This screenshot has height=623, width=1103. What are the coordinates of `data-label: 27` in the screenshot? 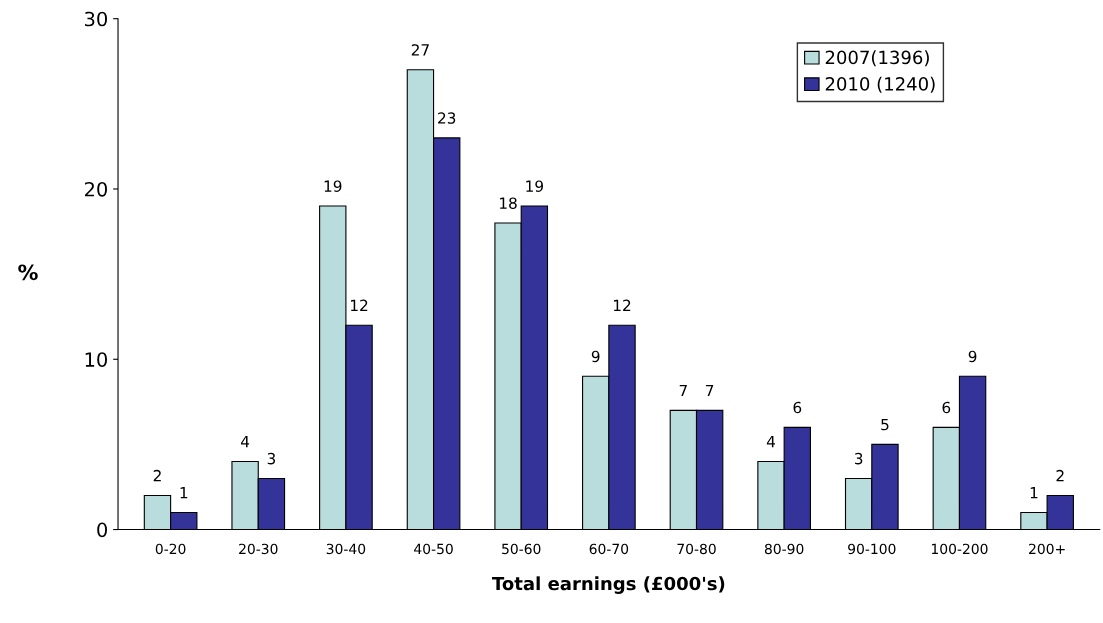 It's located at (420, 50).